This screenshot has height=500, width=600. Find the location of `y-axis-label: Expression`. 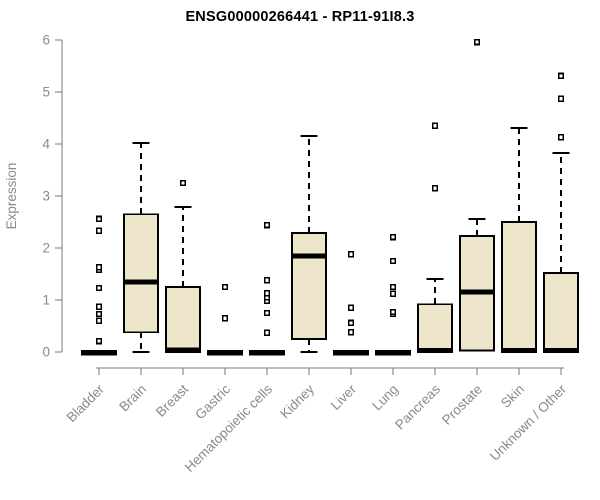

y-axis-label: Expression is located at coordinates (11, 196).